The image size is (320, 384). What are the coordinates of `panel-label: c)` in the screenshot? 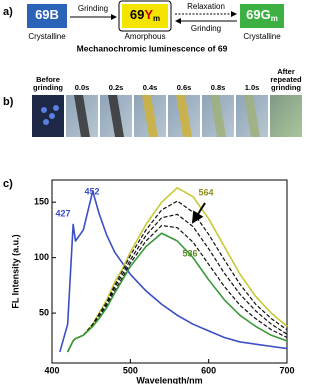 It's located at (8, 184).